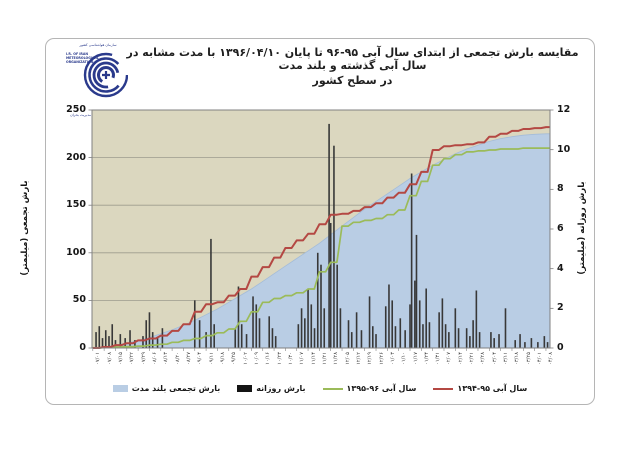 The height and width of the screenshot is (452, 640). What do you see at coordinates (560, 347) in the screenshot?
I see `right-axis-tick-0: 0` at bounding box center [560, 347].